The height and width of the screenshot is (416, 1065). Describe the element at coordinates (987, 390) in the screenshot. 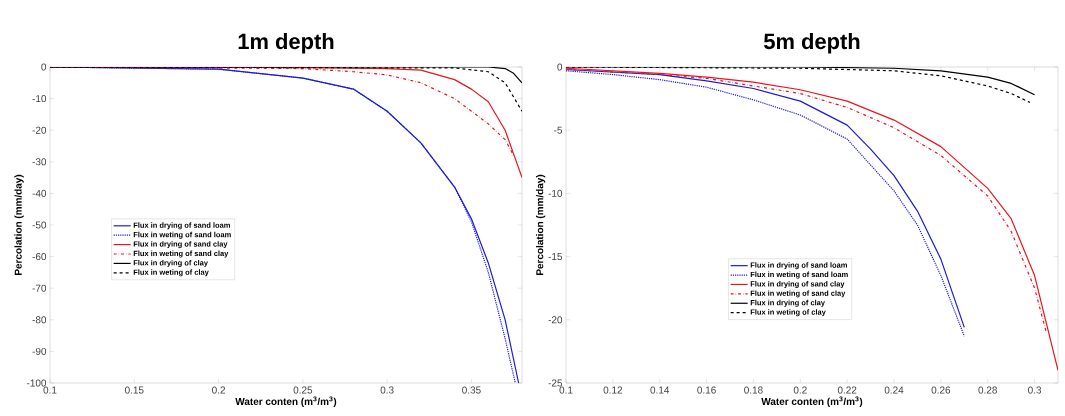

I see `x-tick-label: 0.28` at that location.